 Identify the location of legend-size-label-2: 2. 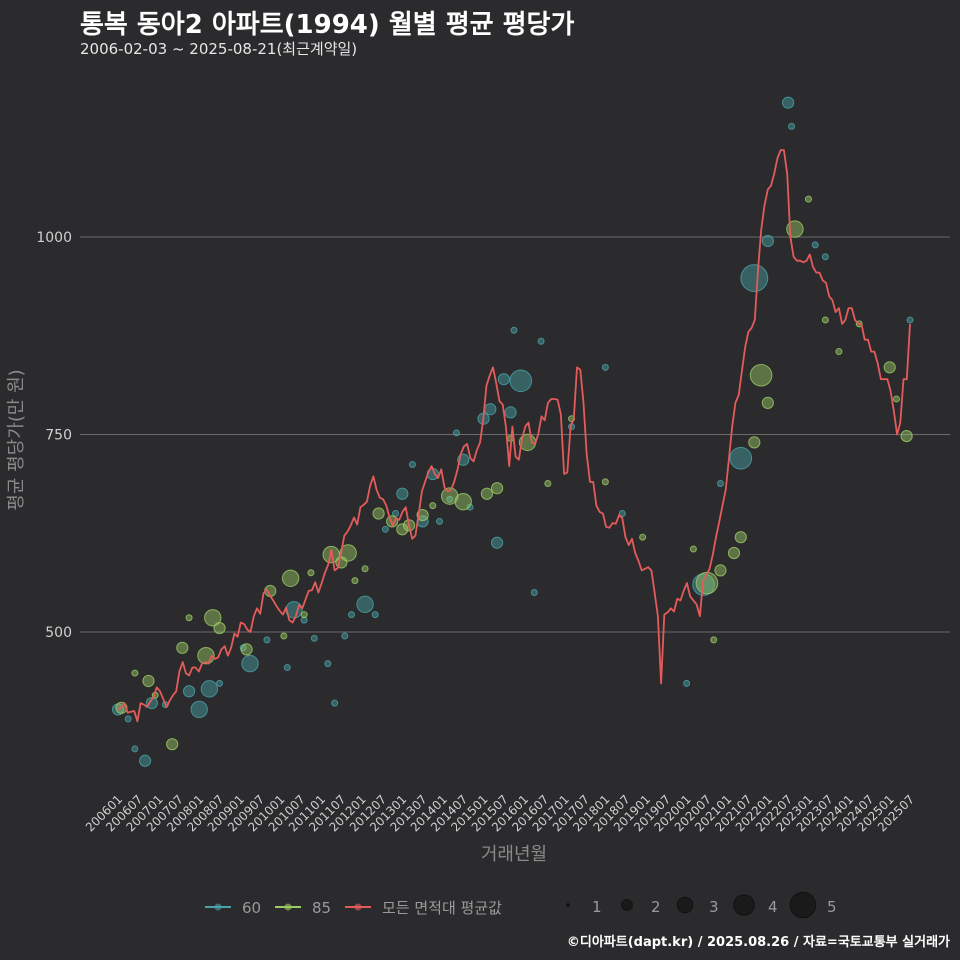
(656, 907).